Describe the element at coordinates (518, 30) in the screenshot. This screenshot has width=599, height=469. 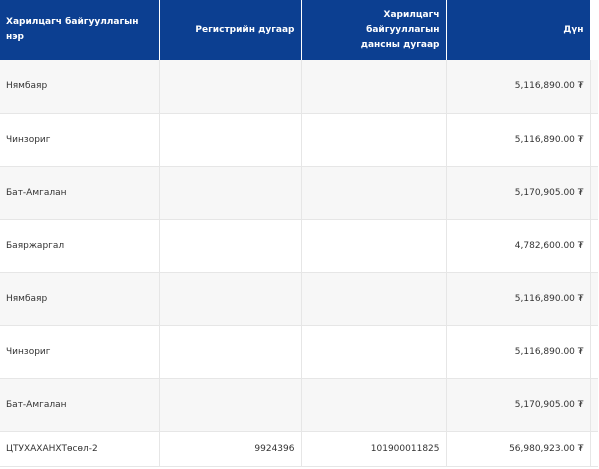
I see `column-header-amount: Дүн` at that location.